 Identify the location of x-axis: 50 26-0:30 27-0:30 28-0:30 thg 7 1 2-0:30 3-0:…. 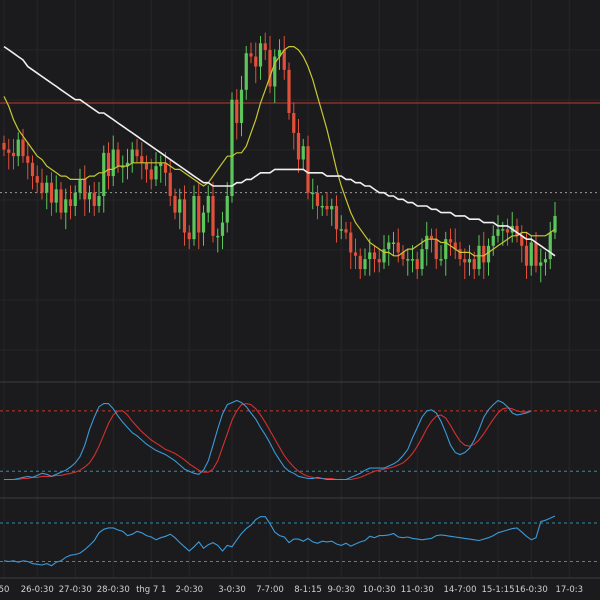
(291, 590).